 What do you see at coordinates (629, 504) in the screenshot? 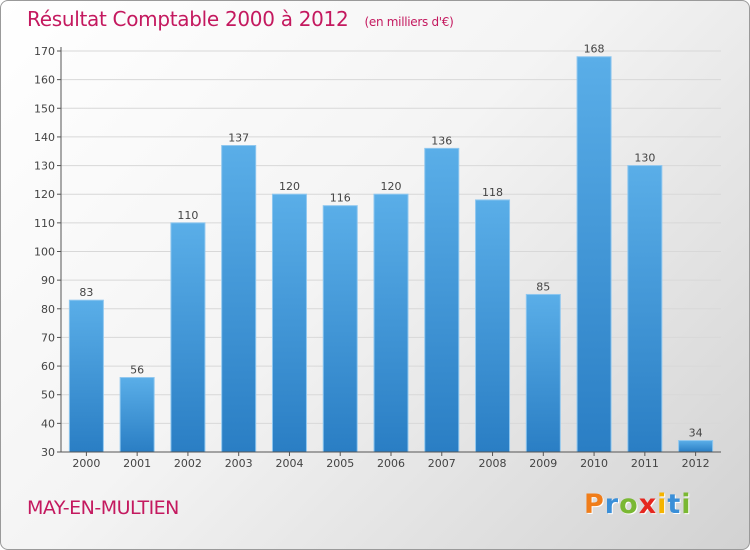
I see `logo-letter: o` at bounding box center [629, 504].